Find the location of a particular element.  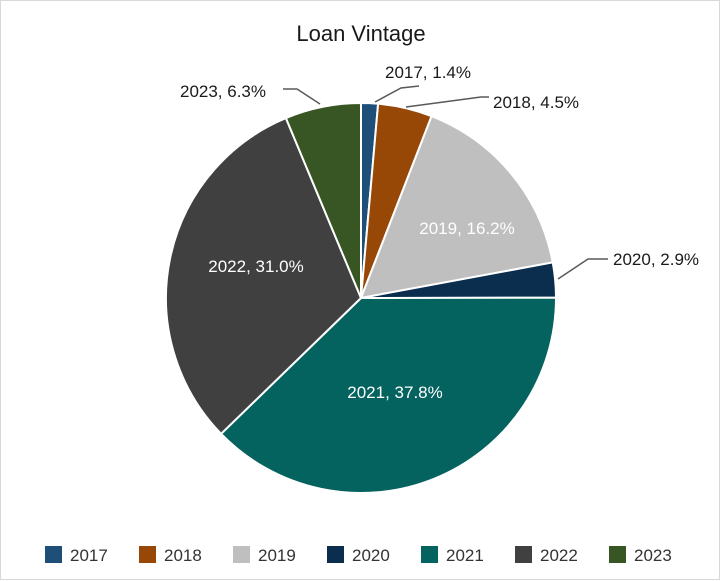

legend-entry-2018: 2018 is located at coordinates (170, 555).